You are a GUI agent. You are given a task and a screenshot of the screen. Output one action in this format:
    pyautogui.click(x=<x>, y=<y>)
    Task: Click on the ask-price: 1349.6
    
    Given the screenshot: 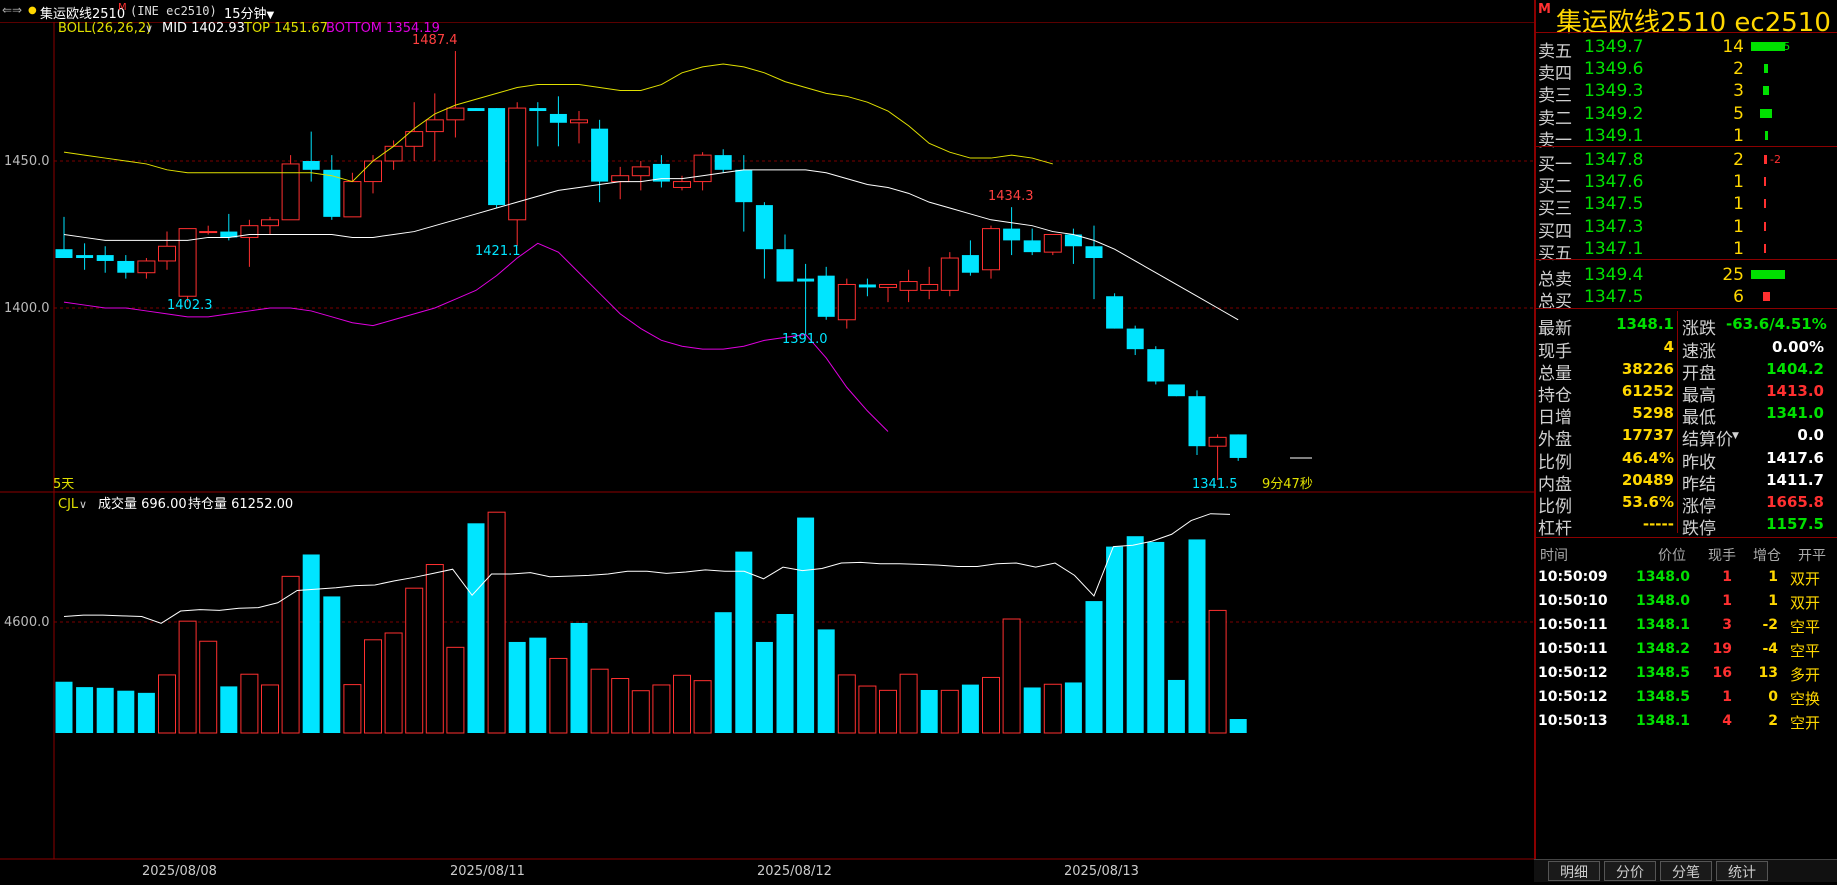 What is the action you would take?
    pyautogui.click(x=1614, y=69)
    